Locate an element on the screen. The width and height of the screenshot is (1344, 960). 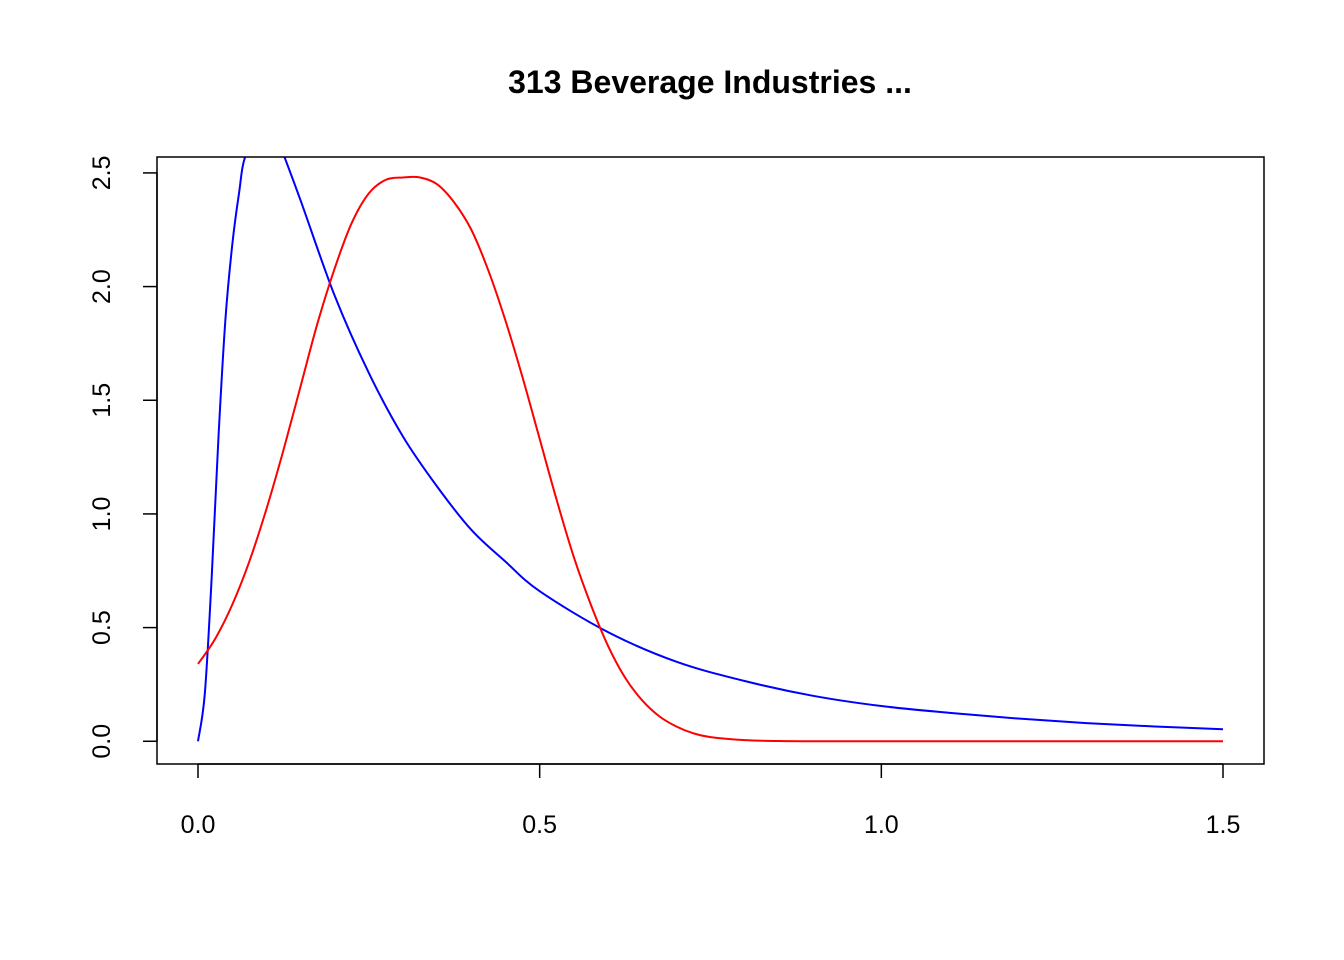
y-tick-label: 2.0 is located at coordinates (102, 286).